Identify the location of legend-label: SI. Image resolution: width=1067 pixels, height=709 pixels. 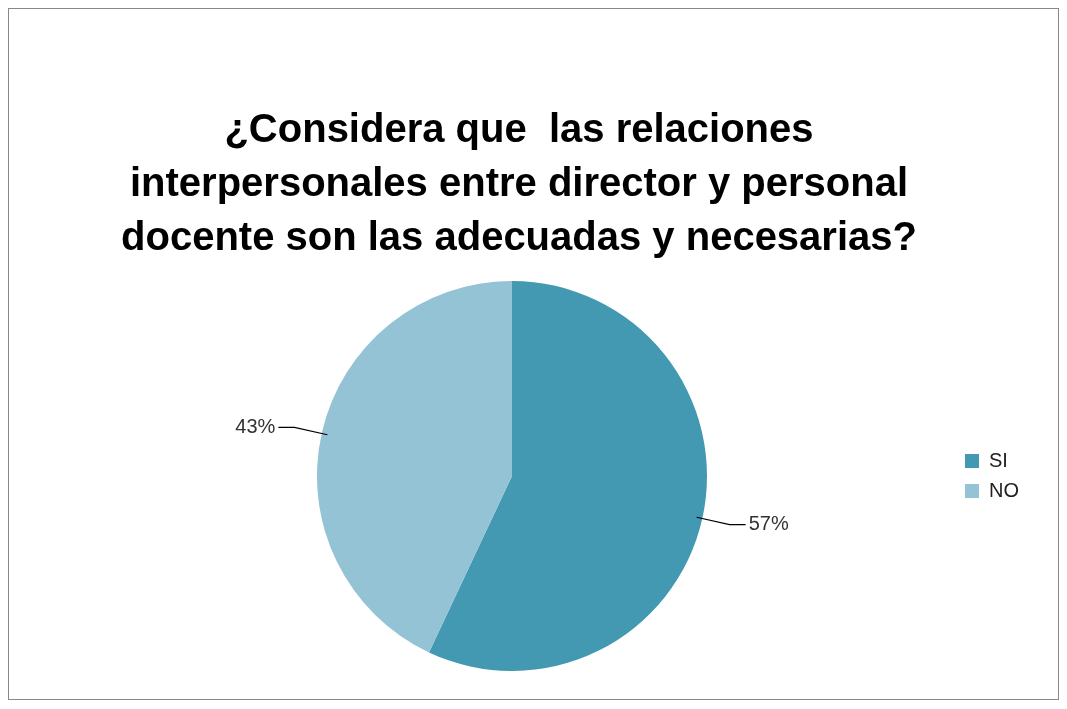
(998, 459).